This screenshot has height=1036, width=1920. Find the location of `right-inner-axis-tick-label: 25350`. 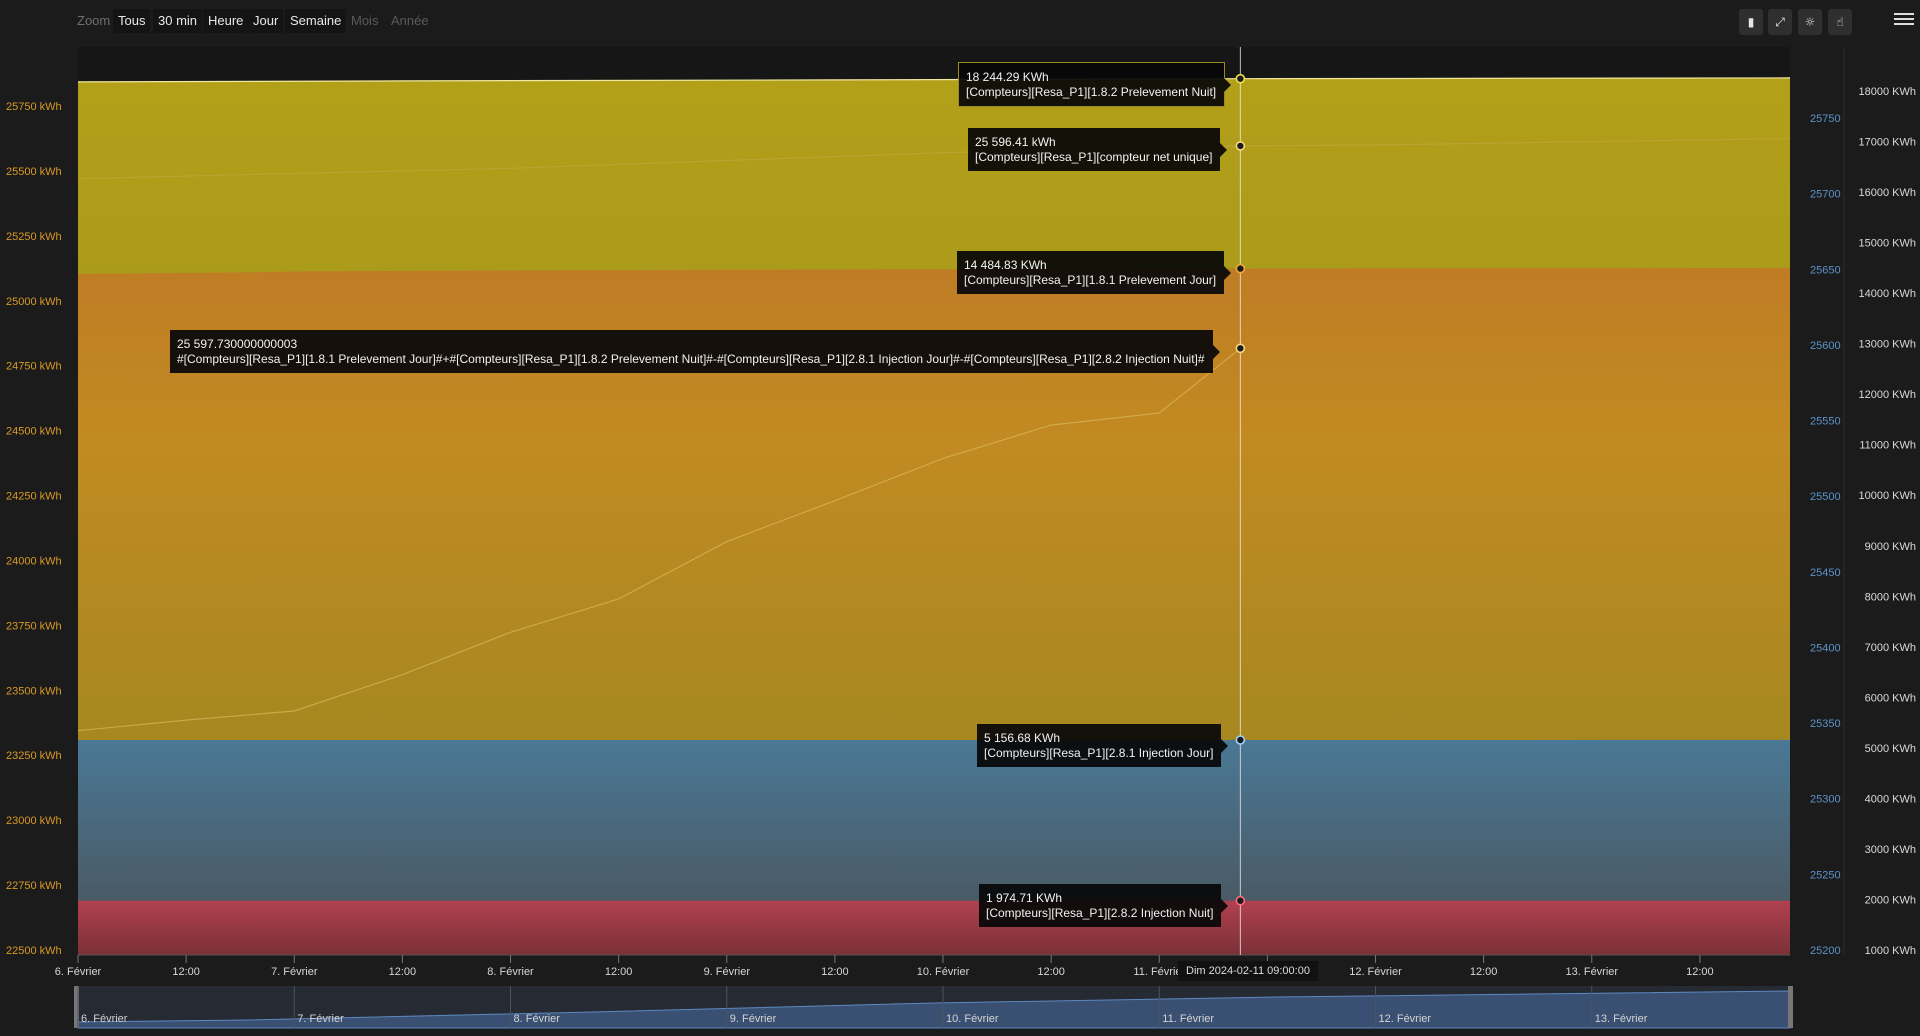

right-inner-axis-tick-label: 25350 is located at coordinates (1825, 724).